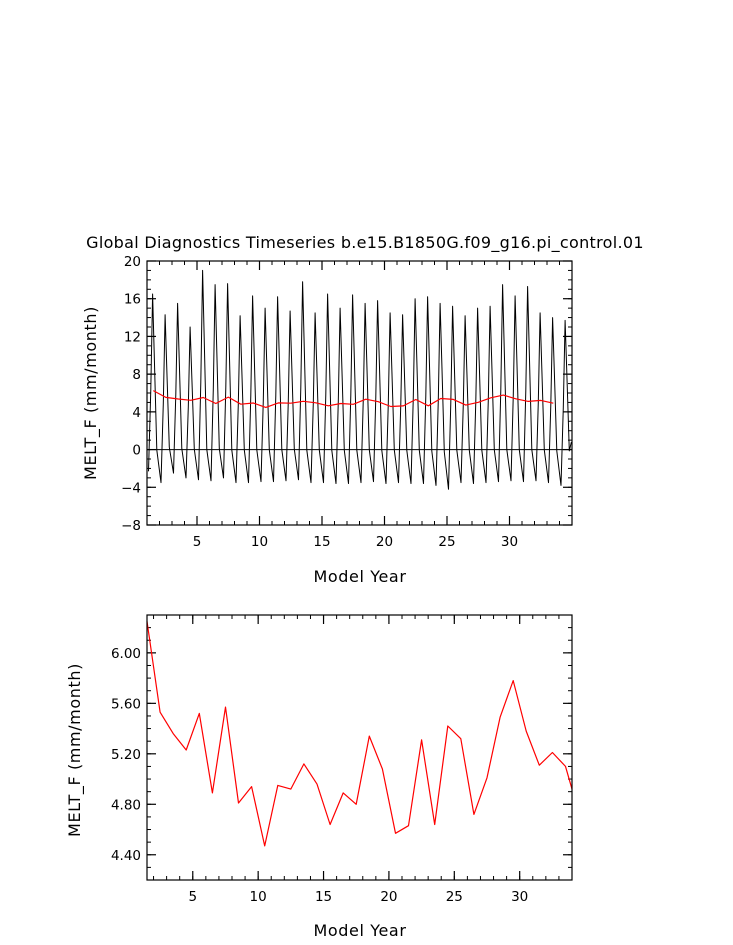 This screenshot has width=733, height=945. What do you see at coordinates (360, 930) in the screenshot?
I see `bottom-x-axis-label: Model Year` at bounding box center [360, 930].